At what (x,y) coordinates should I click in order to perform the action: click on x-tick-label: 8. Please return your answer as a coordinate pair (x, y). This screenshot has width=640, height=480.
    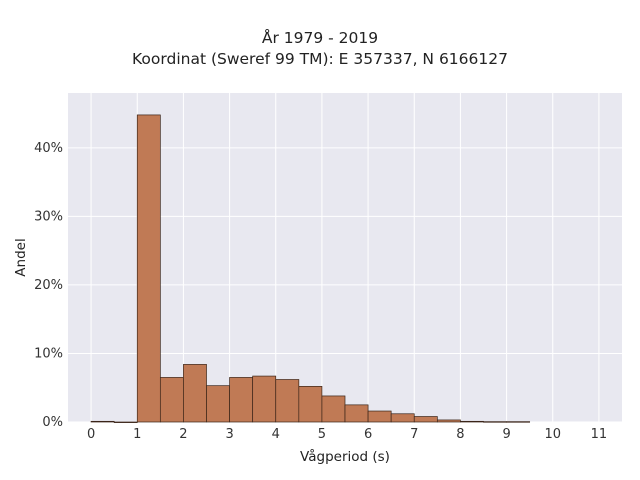
    Looking at the image, I should click on (460, 434).